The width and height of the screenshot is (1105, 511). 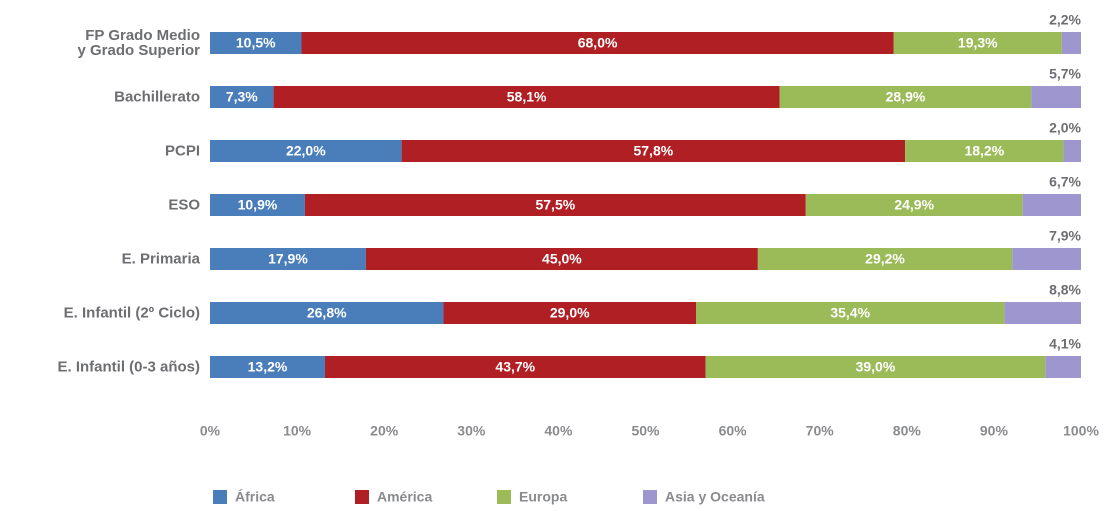 I want to click on y-tick-label: ESO, so click(x=184, y=205).